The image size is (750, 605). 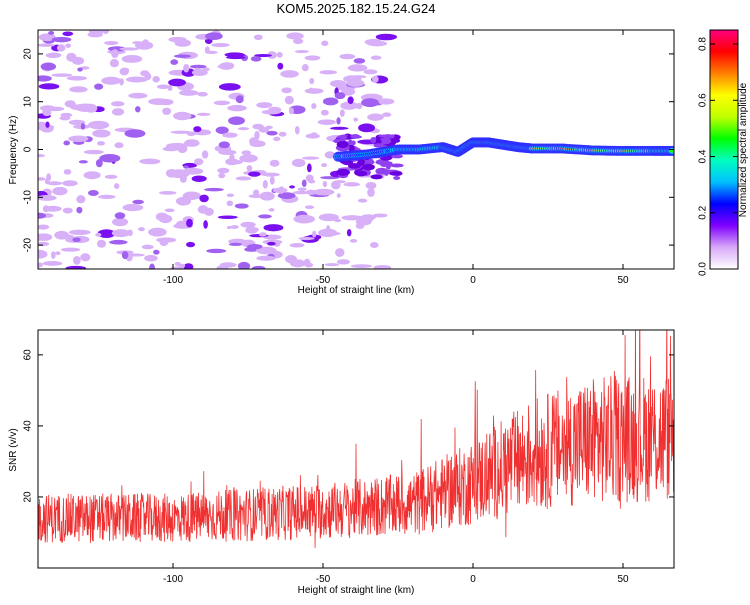 What do you see at coordinates (743, 149) in the screenshot?
I see `colorbar-label: Normalized spectral amplitude` at bounding box center [743, 149].